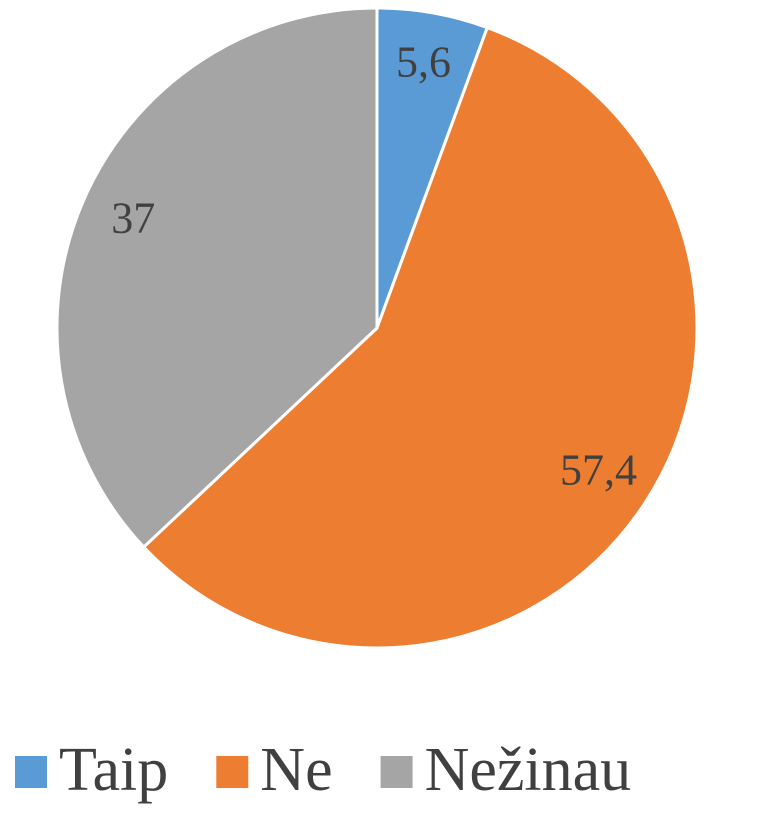  What do you see at coordinates (296, 770) in the screenshot?
I see `legend-label: Ne` at bounding box center [296, 770].